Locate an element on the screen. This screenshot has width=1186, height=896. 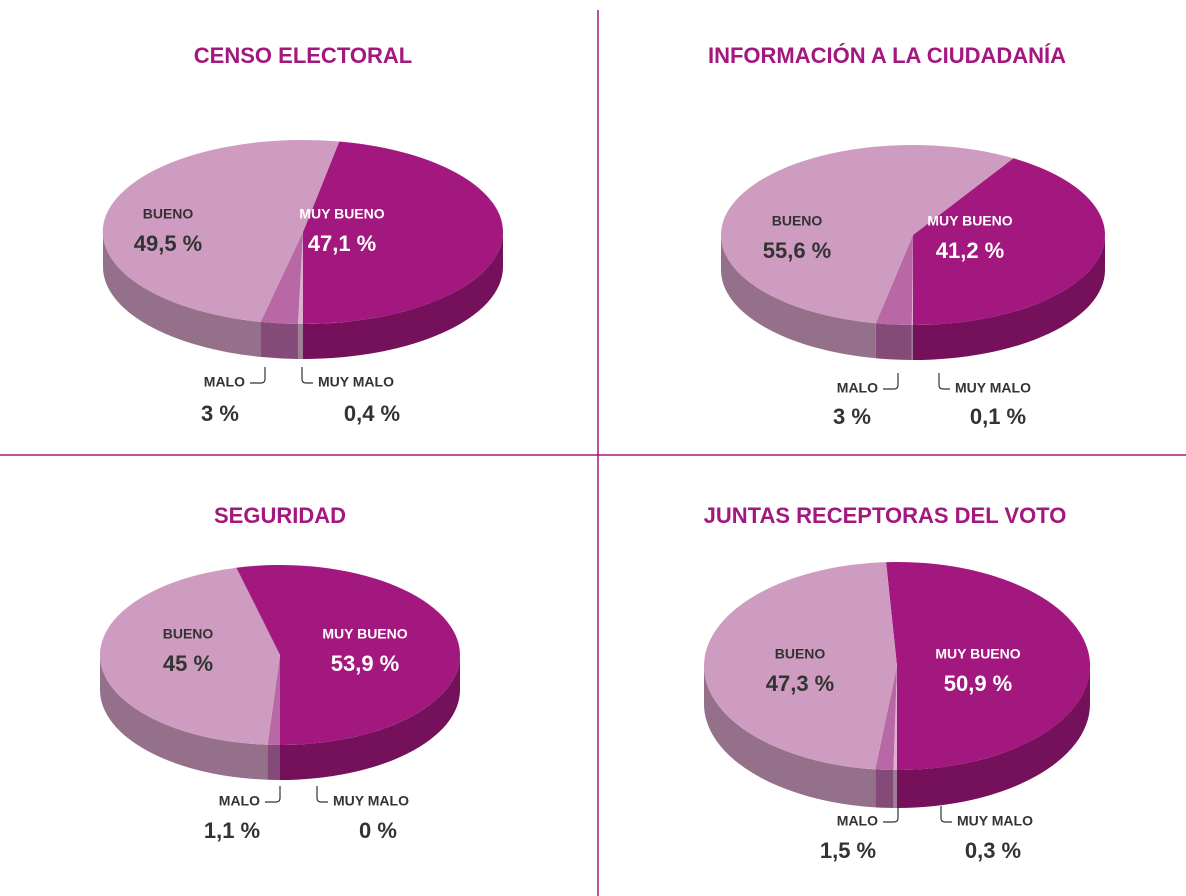
value-label: 55,6 % is located at coordinates (797, 250).